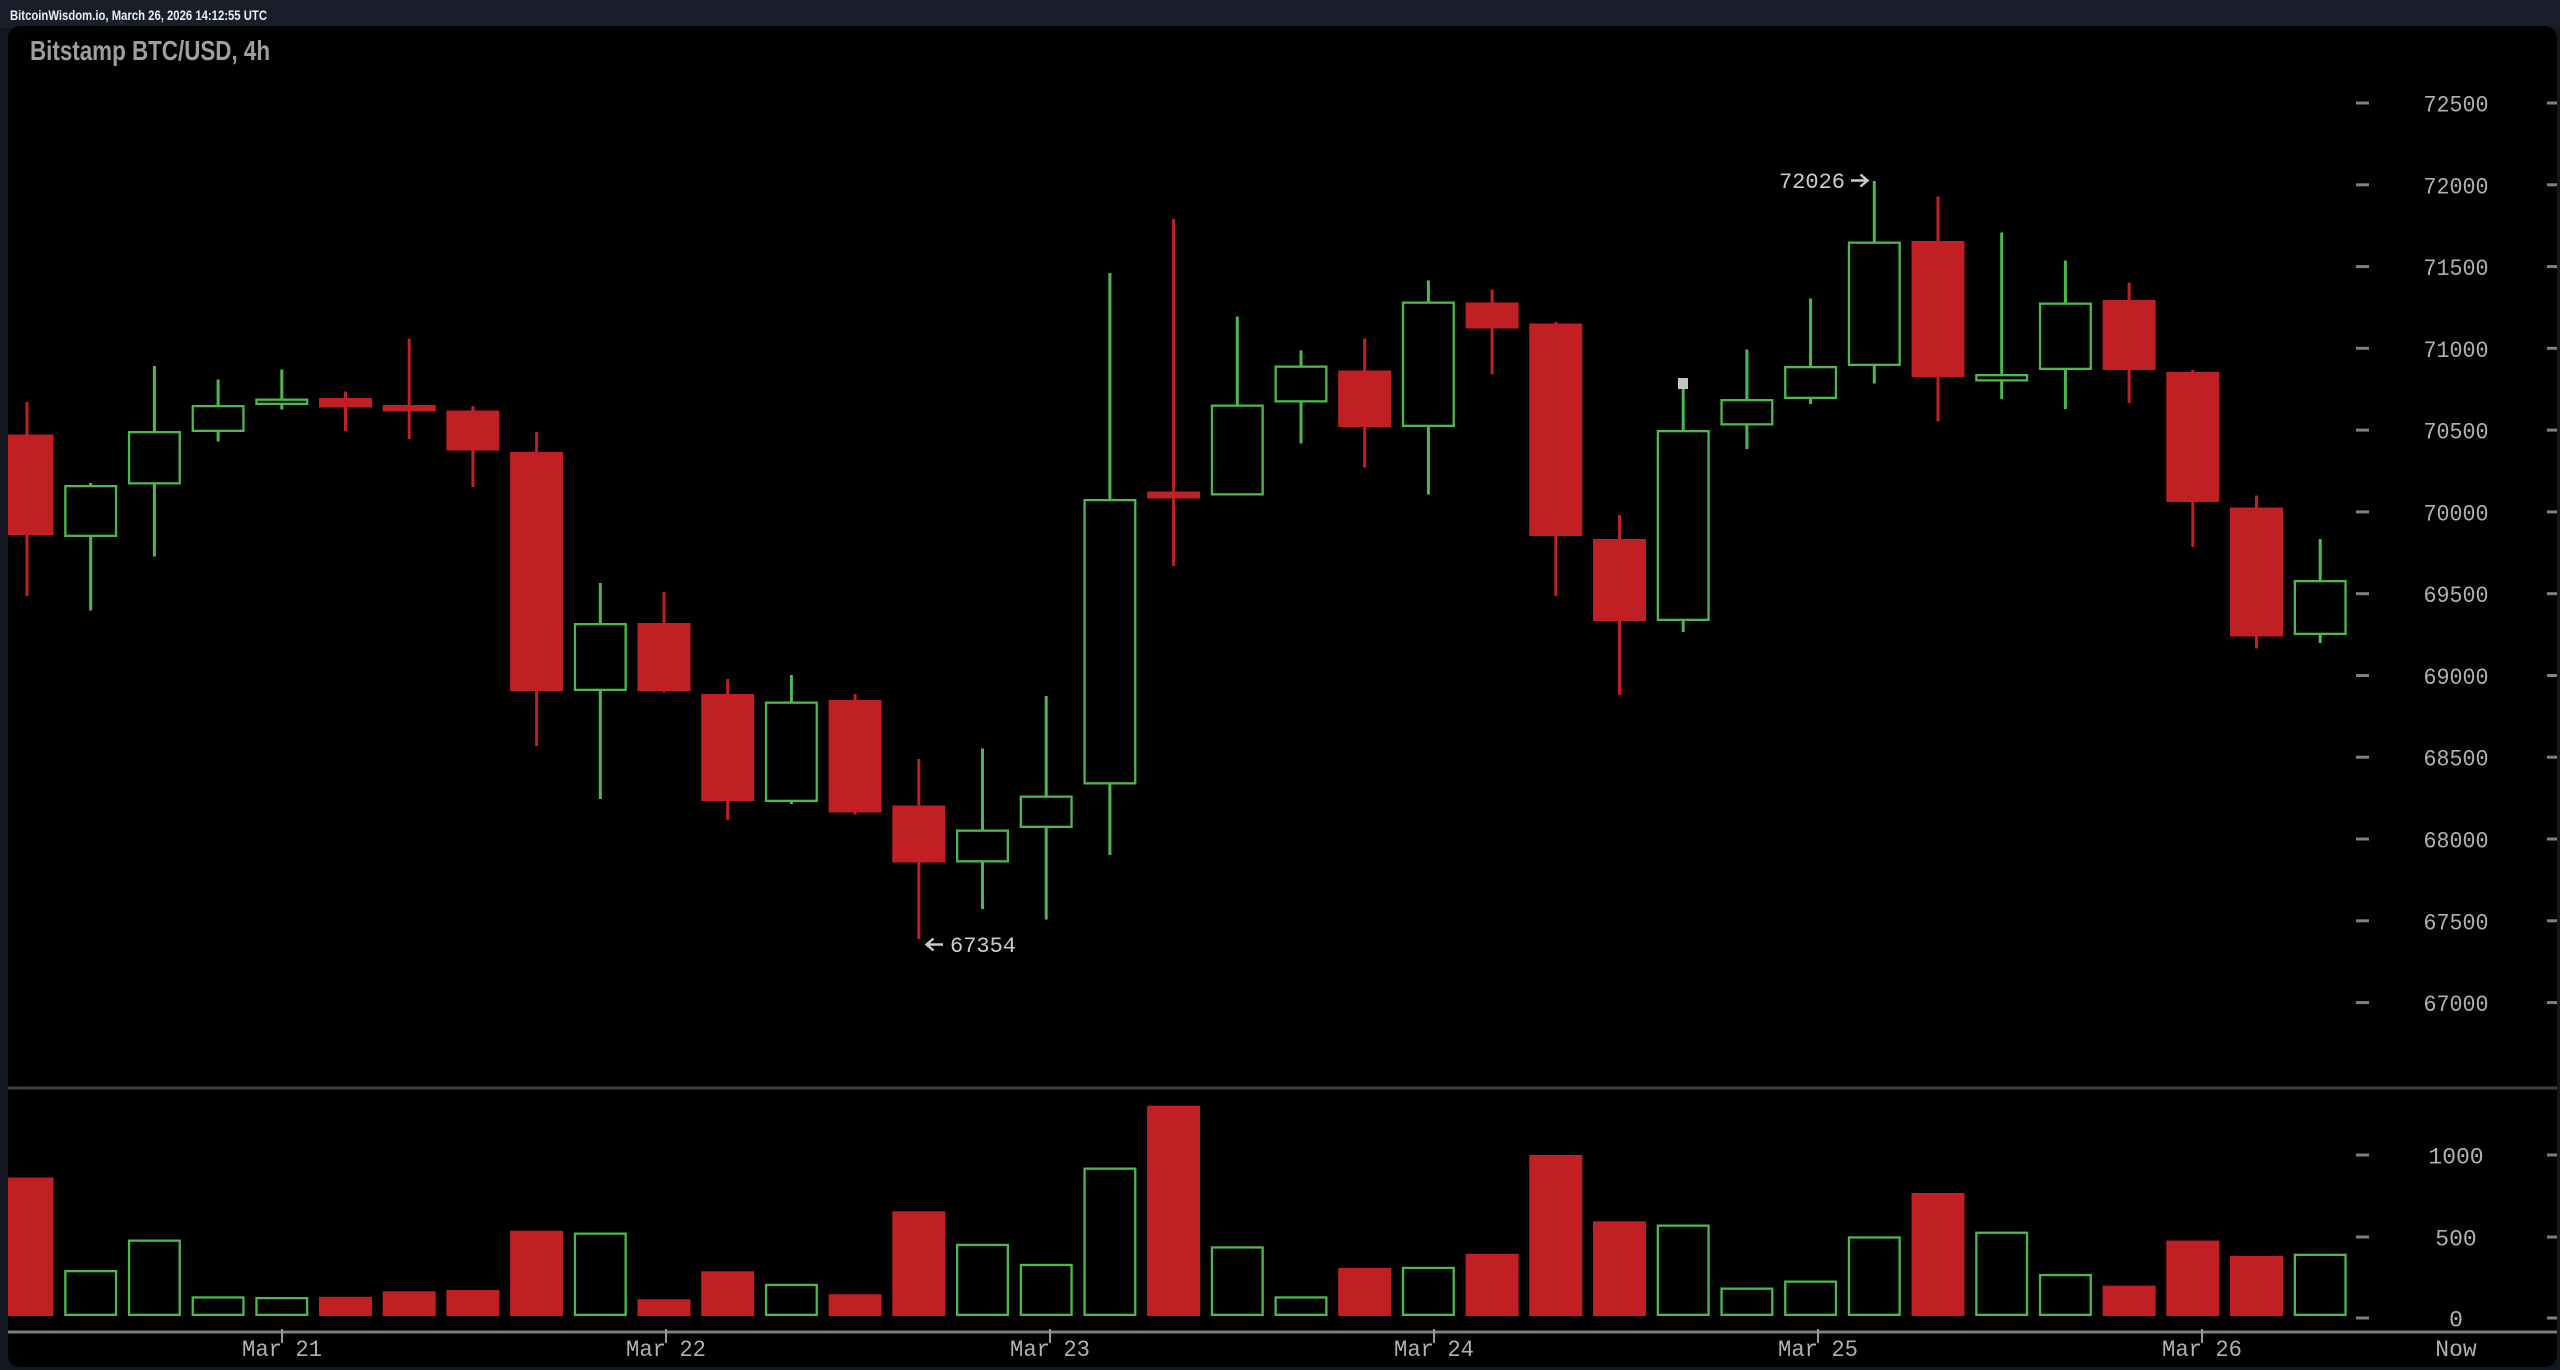  Describe the element at coordinates (2456, 187) in the screenshot. I see `svg-text: 72000` at that location.